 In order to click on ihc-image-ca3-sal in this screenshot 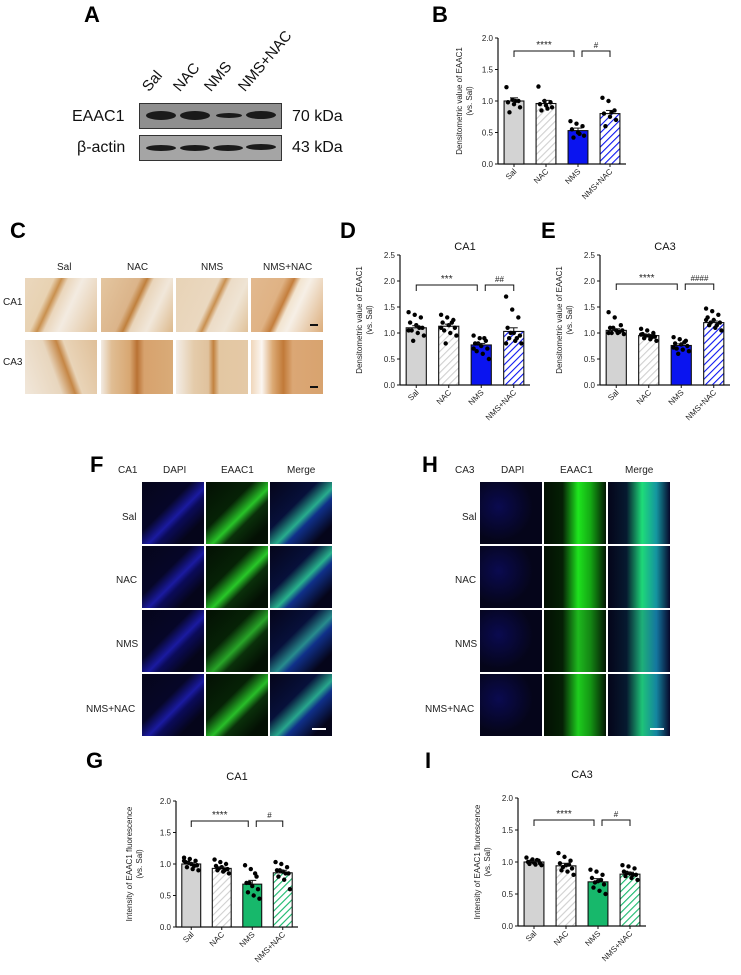, I will do `click(61, 367)`.